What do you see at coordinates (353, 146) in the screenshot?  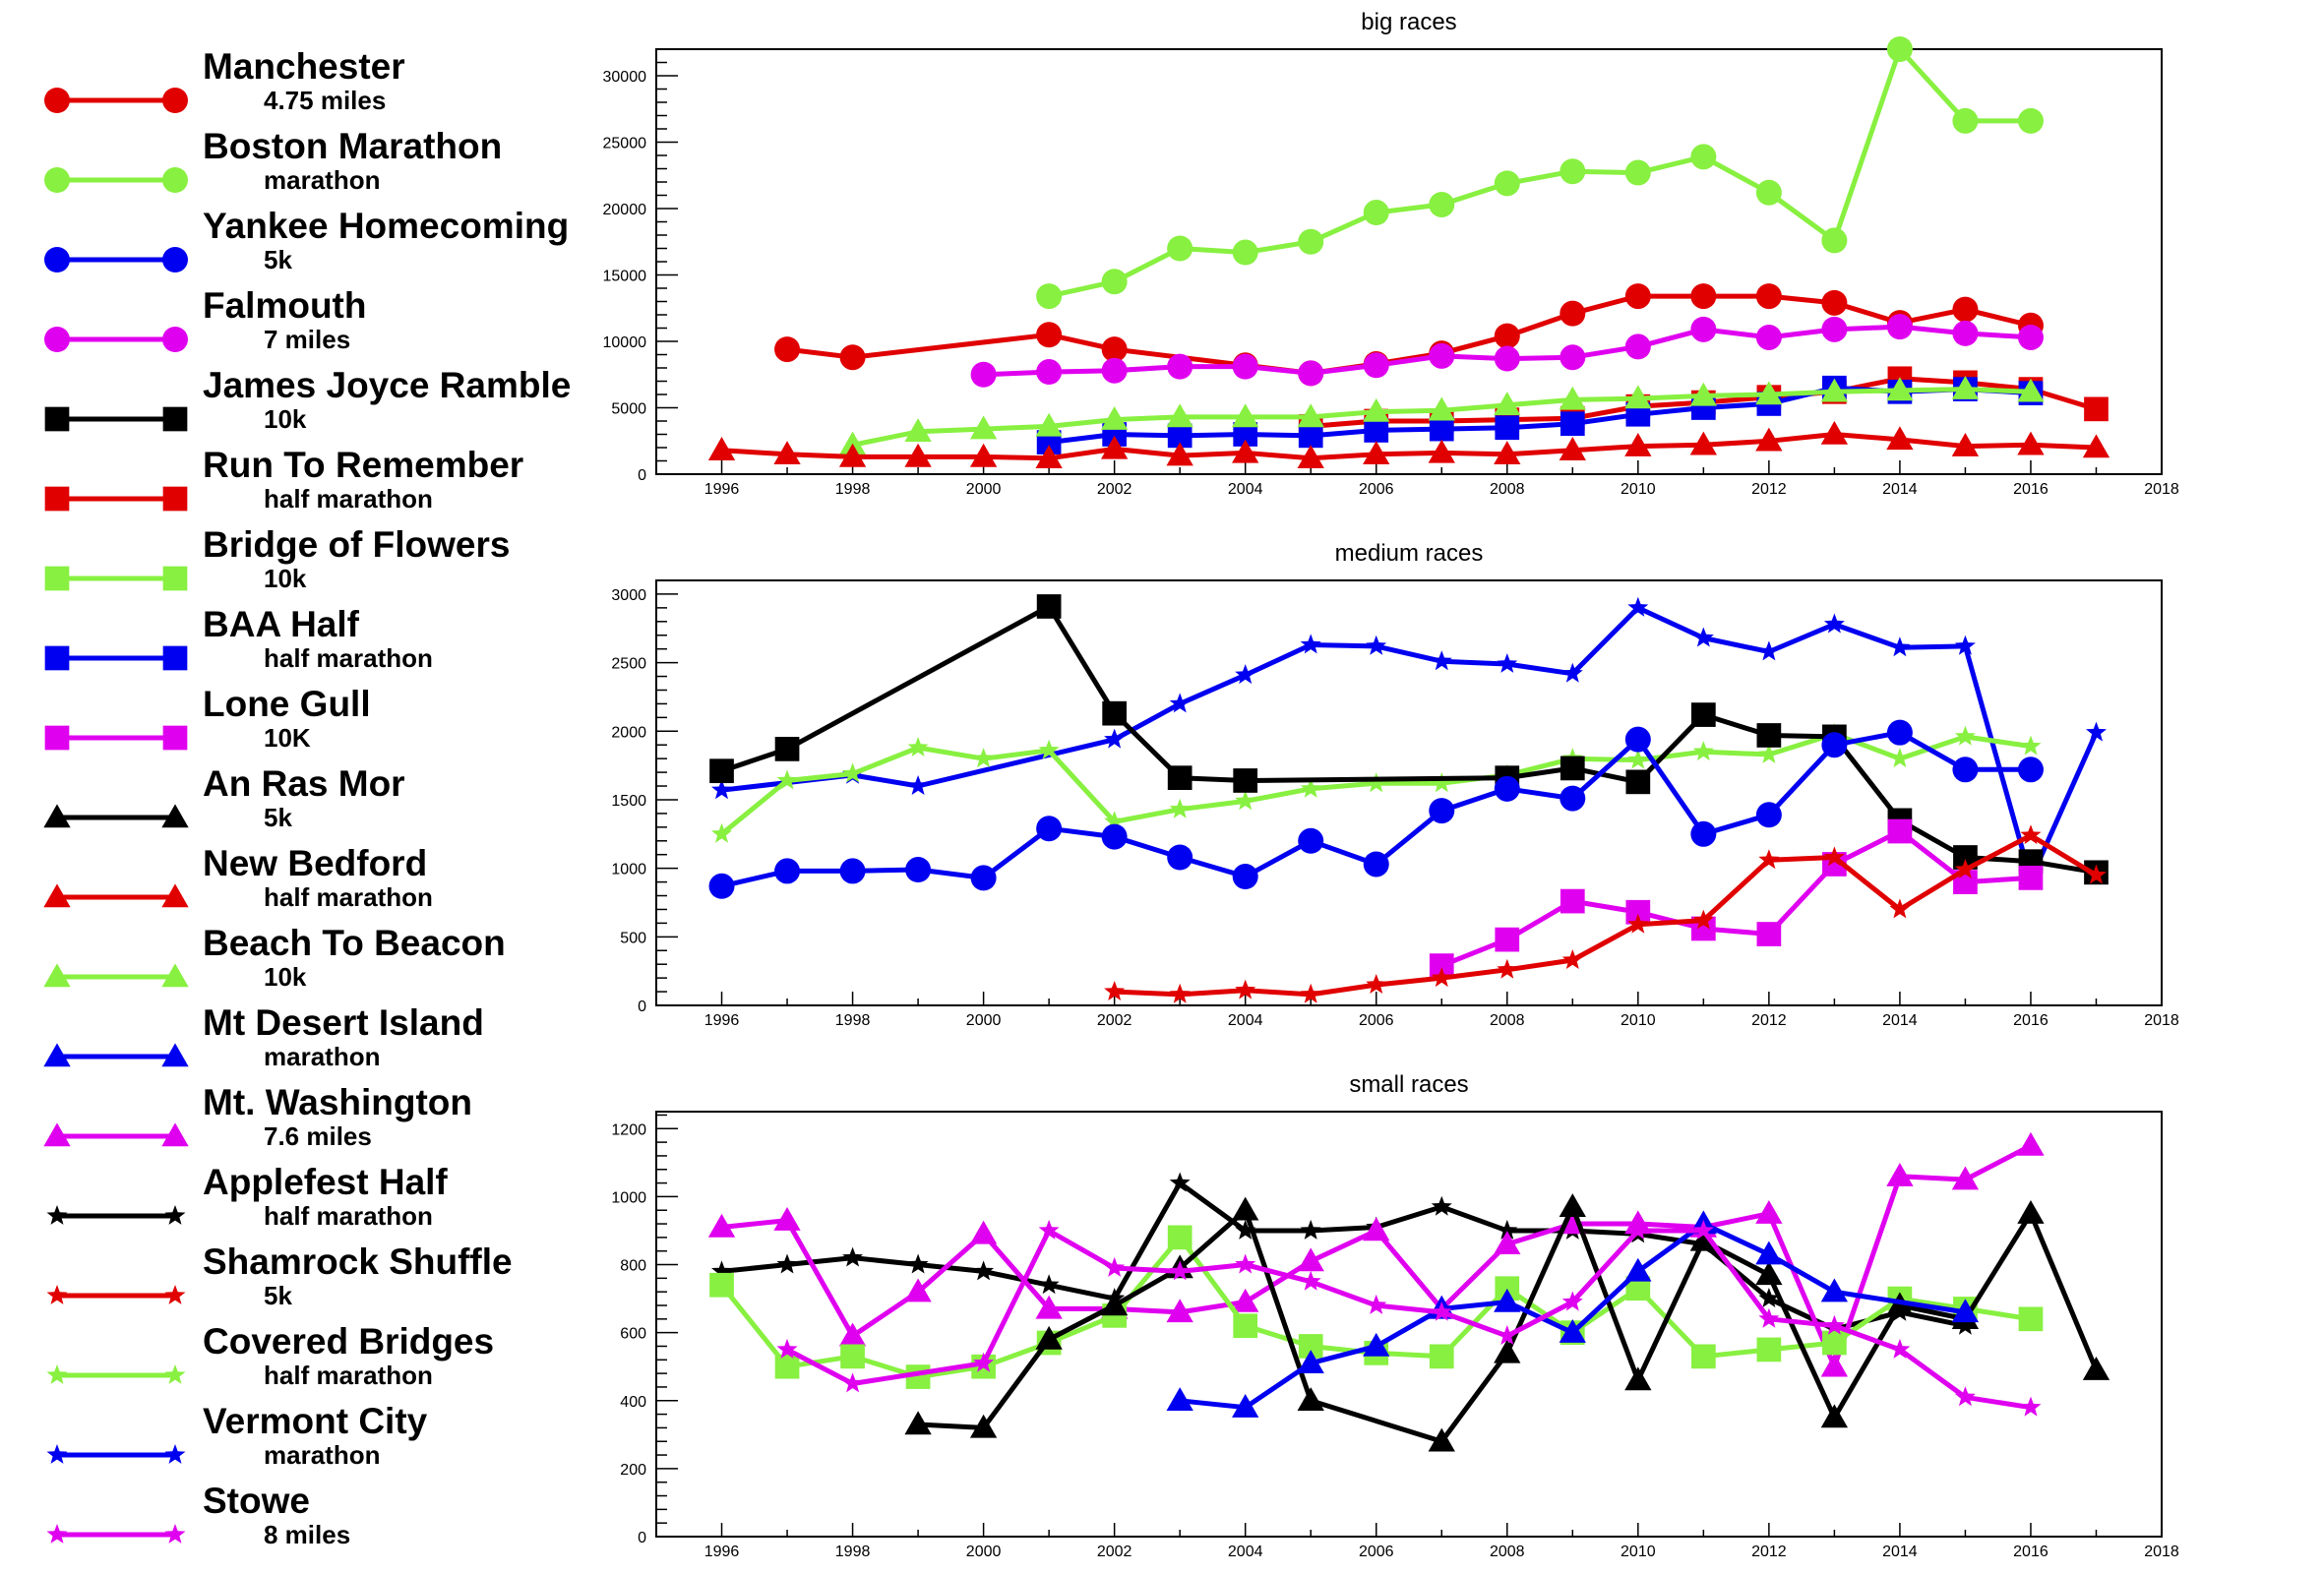 I see `legend-name: Boston Marathon` at bounding box center [353, 146].